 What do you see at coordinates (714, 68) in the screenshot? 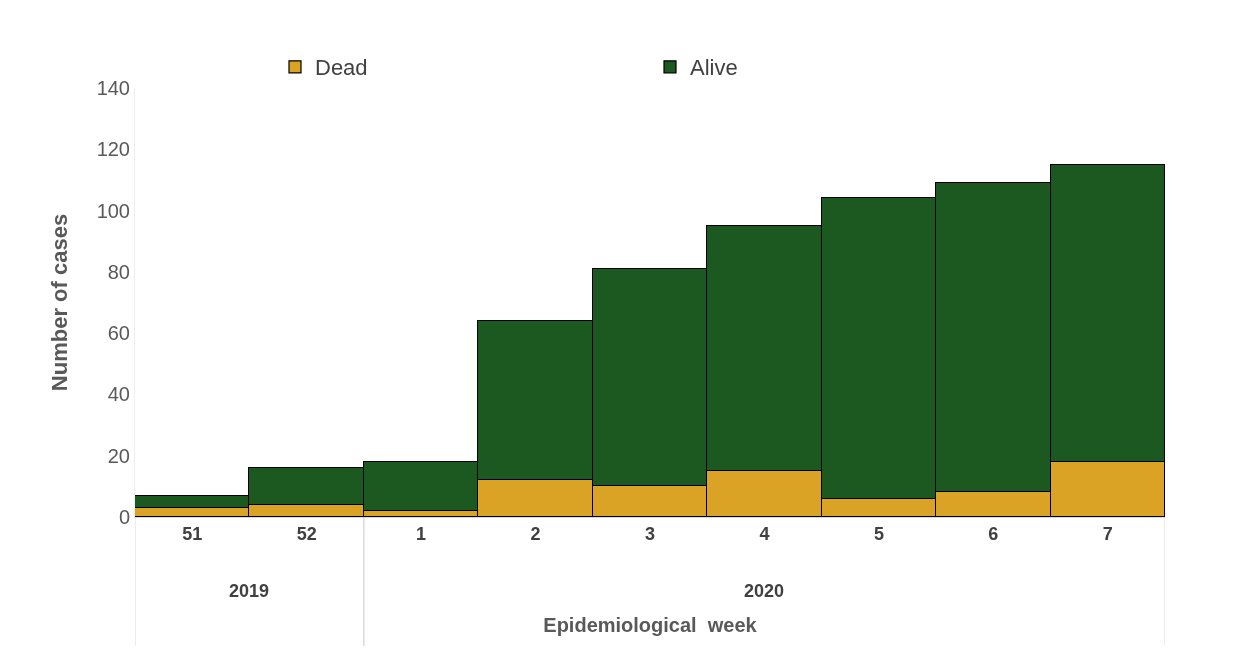
I see `legend-label: Alive` at bounding box center [714, 68].